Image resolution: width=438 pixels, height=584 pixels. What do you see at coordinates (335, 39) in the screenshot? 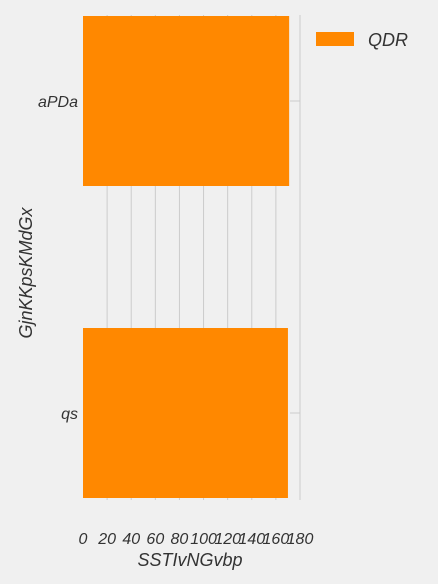
I see `legend-swatch` at bounding box center [335, 39].